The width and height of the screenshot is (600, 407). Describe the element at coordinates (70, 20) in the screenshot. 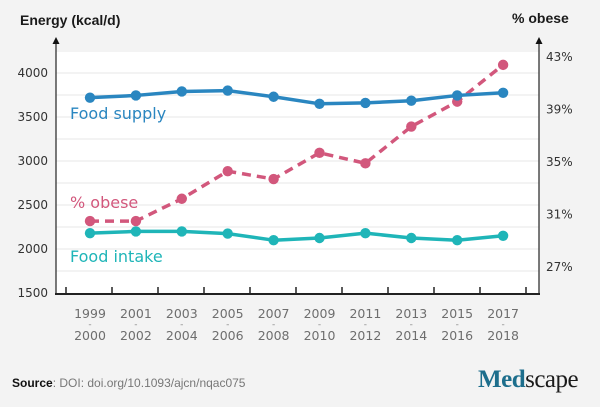

I see `left-axis-title: Energy (kcal/d)` at that location.